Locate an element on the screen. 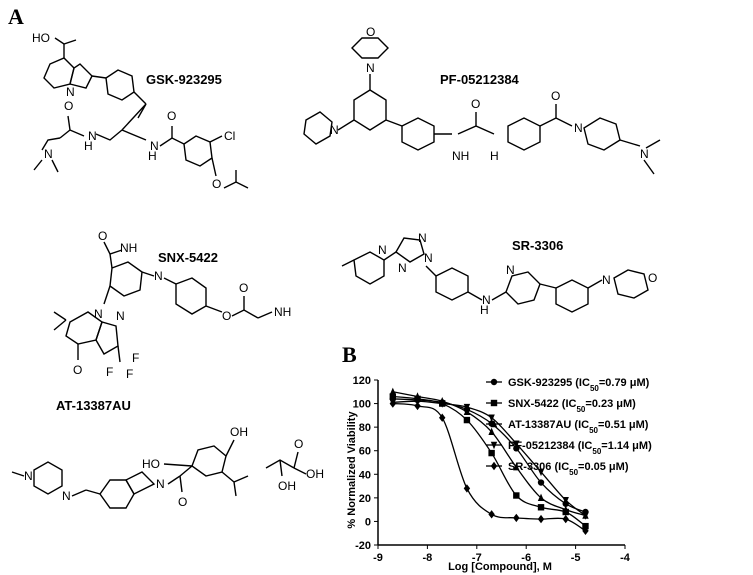 This screenshot has width=753, height=575. y-axis-label: % Normalized Viability is located at coordinates (352, 470).